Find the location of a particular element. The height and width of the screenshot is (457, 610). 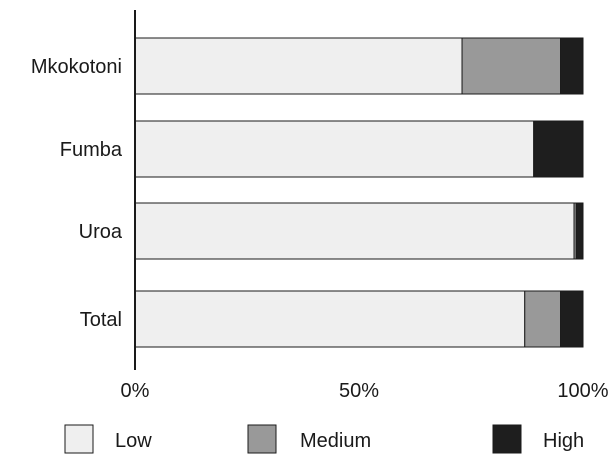

legend-label-low: Low is located at coordinates (133, 441).